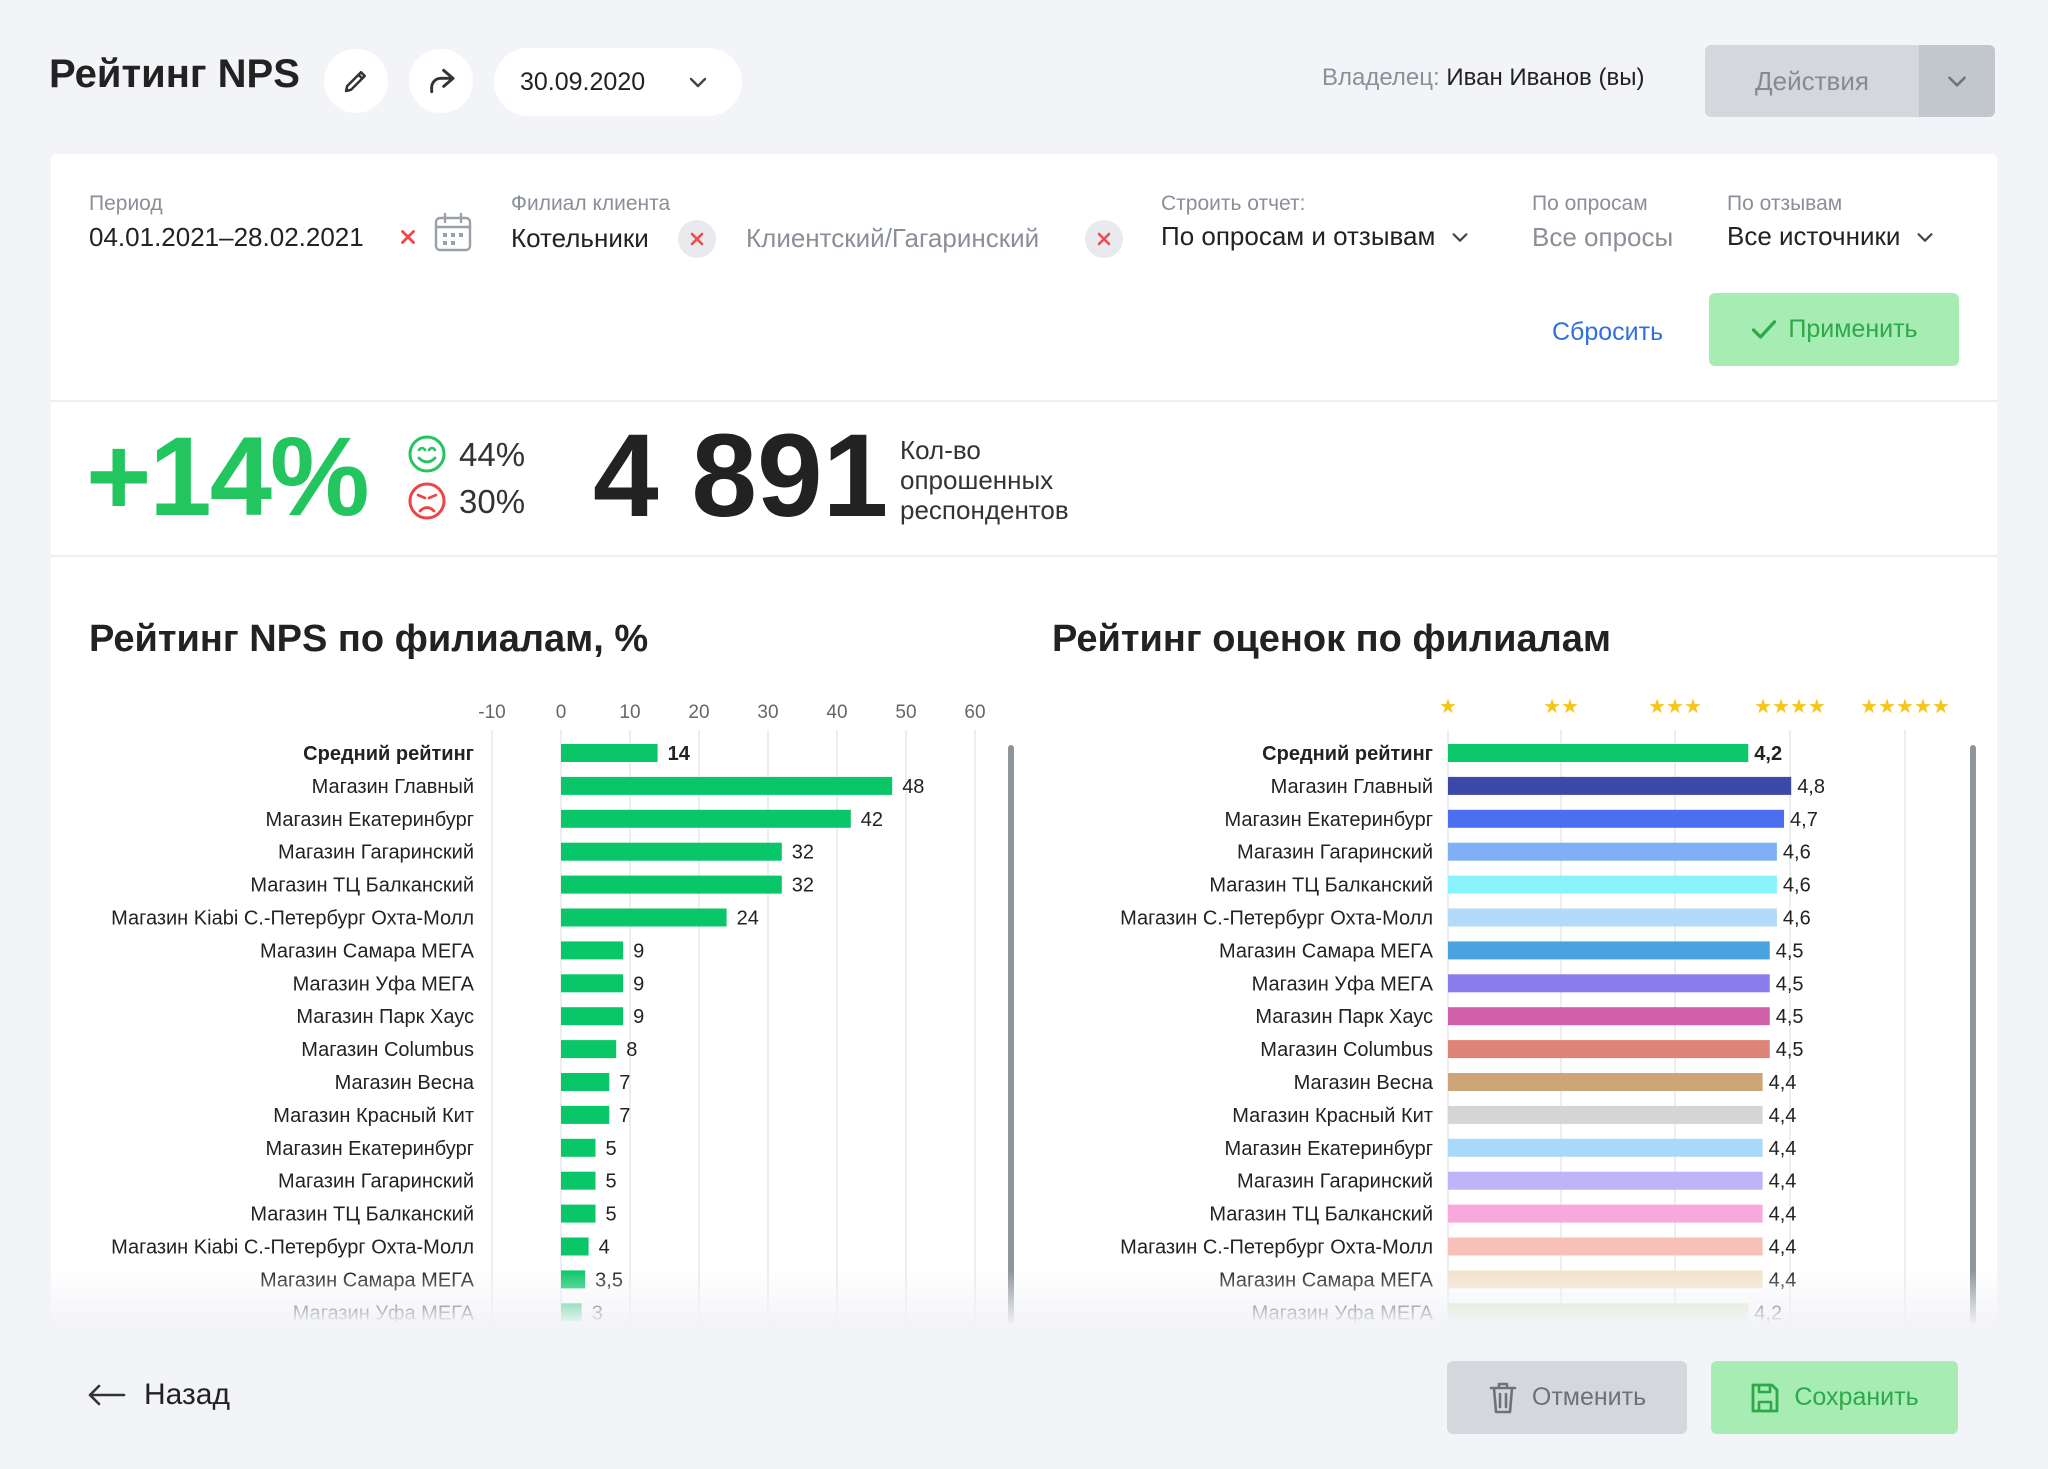  What do you see at coordinates (187, 1394) in the screenshot?
I see `back-label: Назад` at bounding box center [187, 1394].